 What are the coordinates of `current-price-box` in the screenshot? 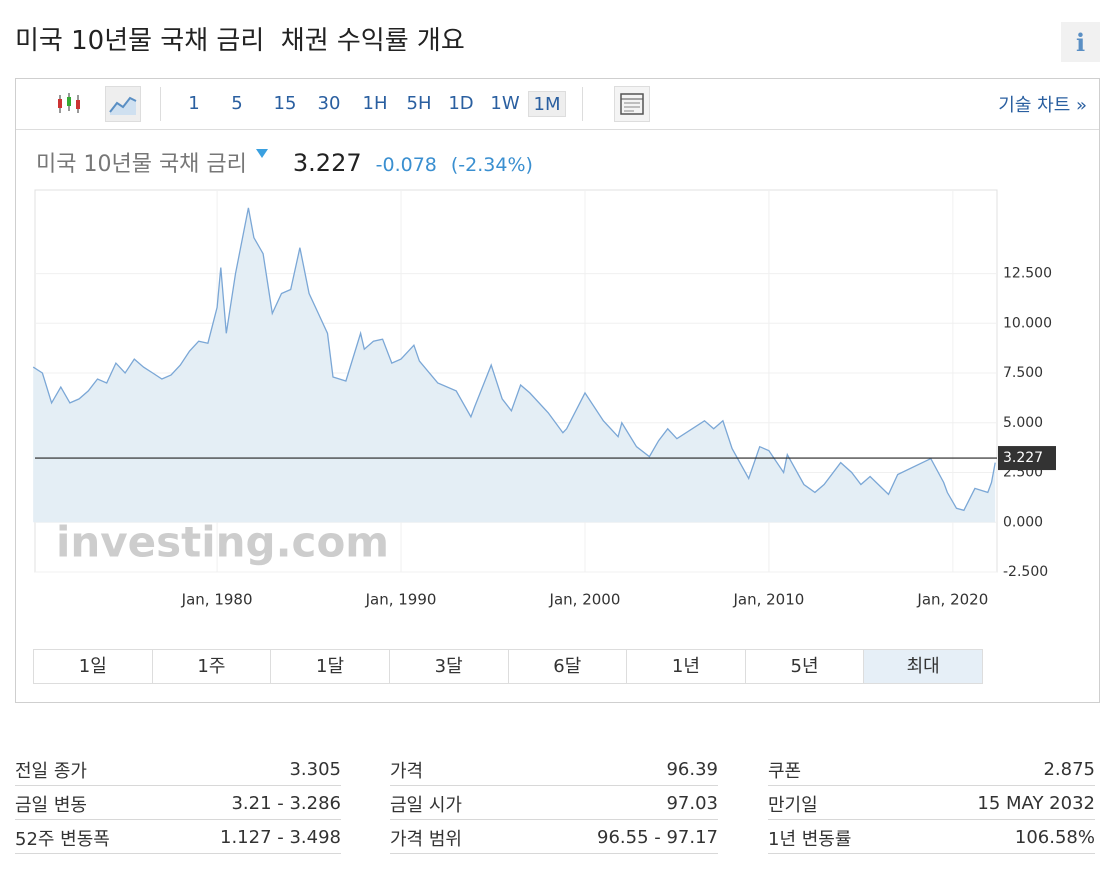 It's located at (1027, 458).